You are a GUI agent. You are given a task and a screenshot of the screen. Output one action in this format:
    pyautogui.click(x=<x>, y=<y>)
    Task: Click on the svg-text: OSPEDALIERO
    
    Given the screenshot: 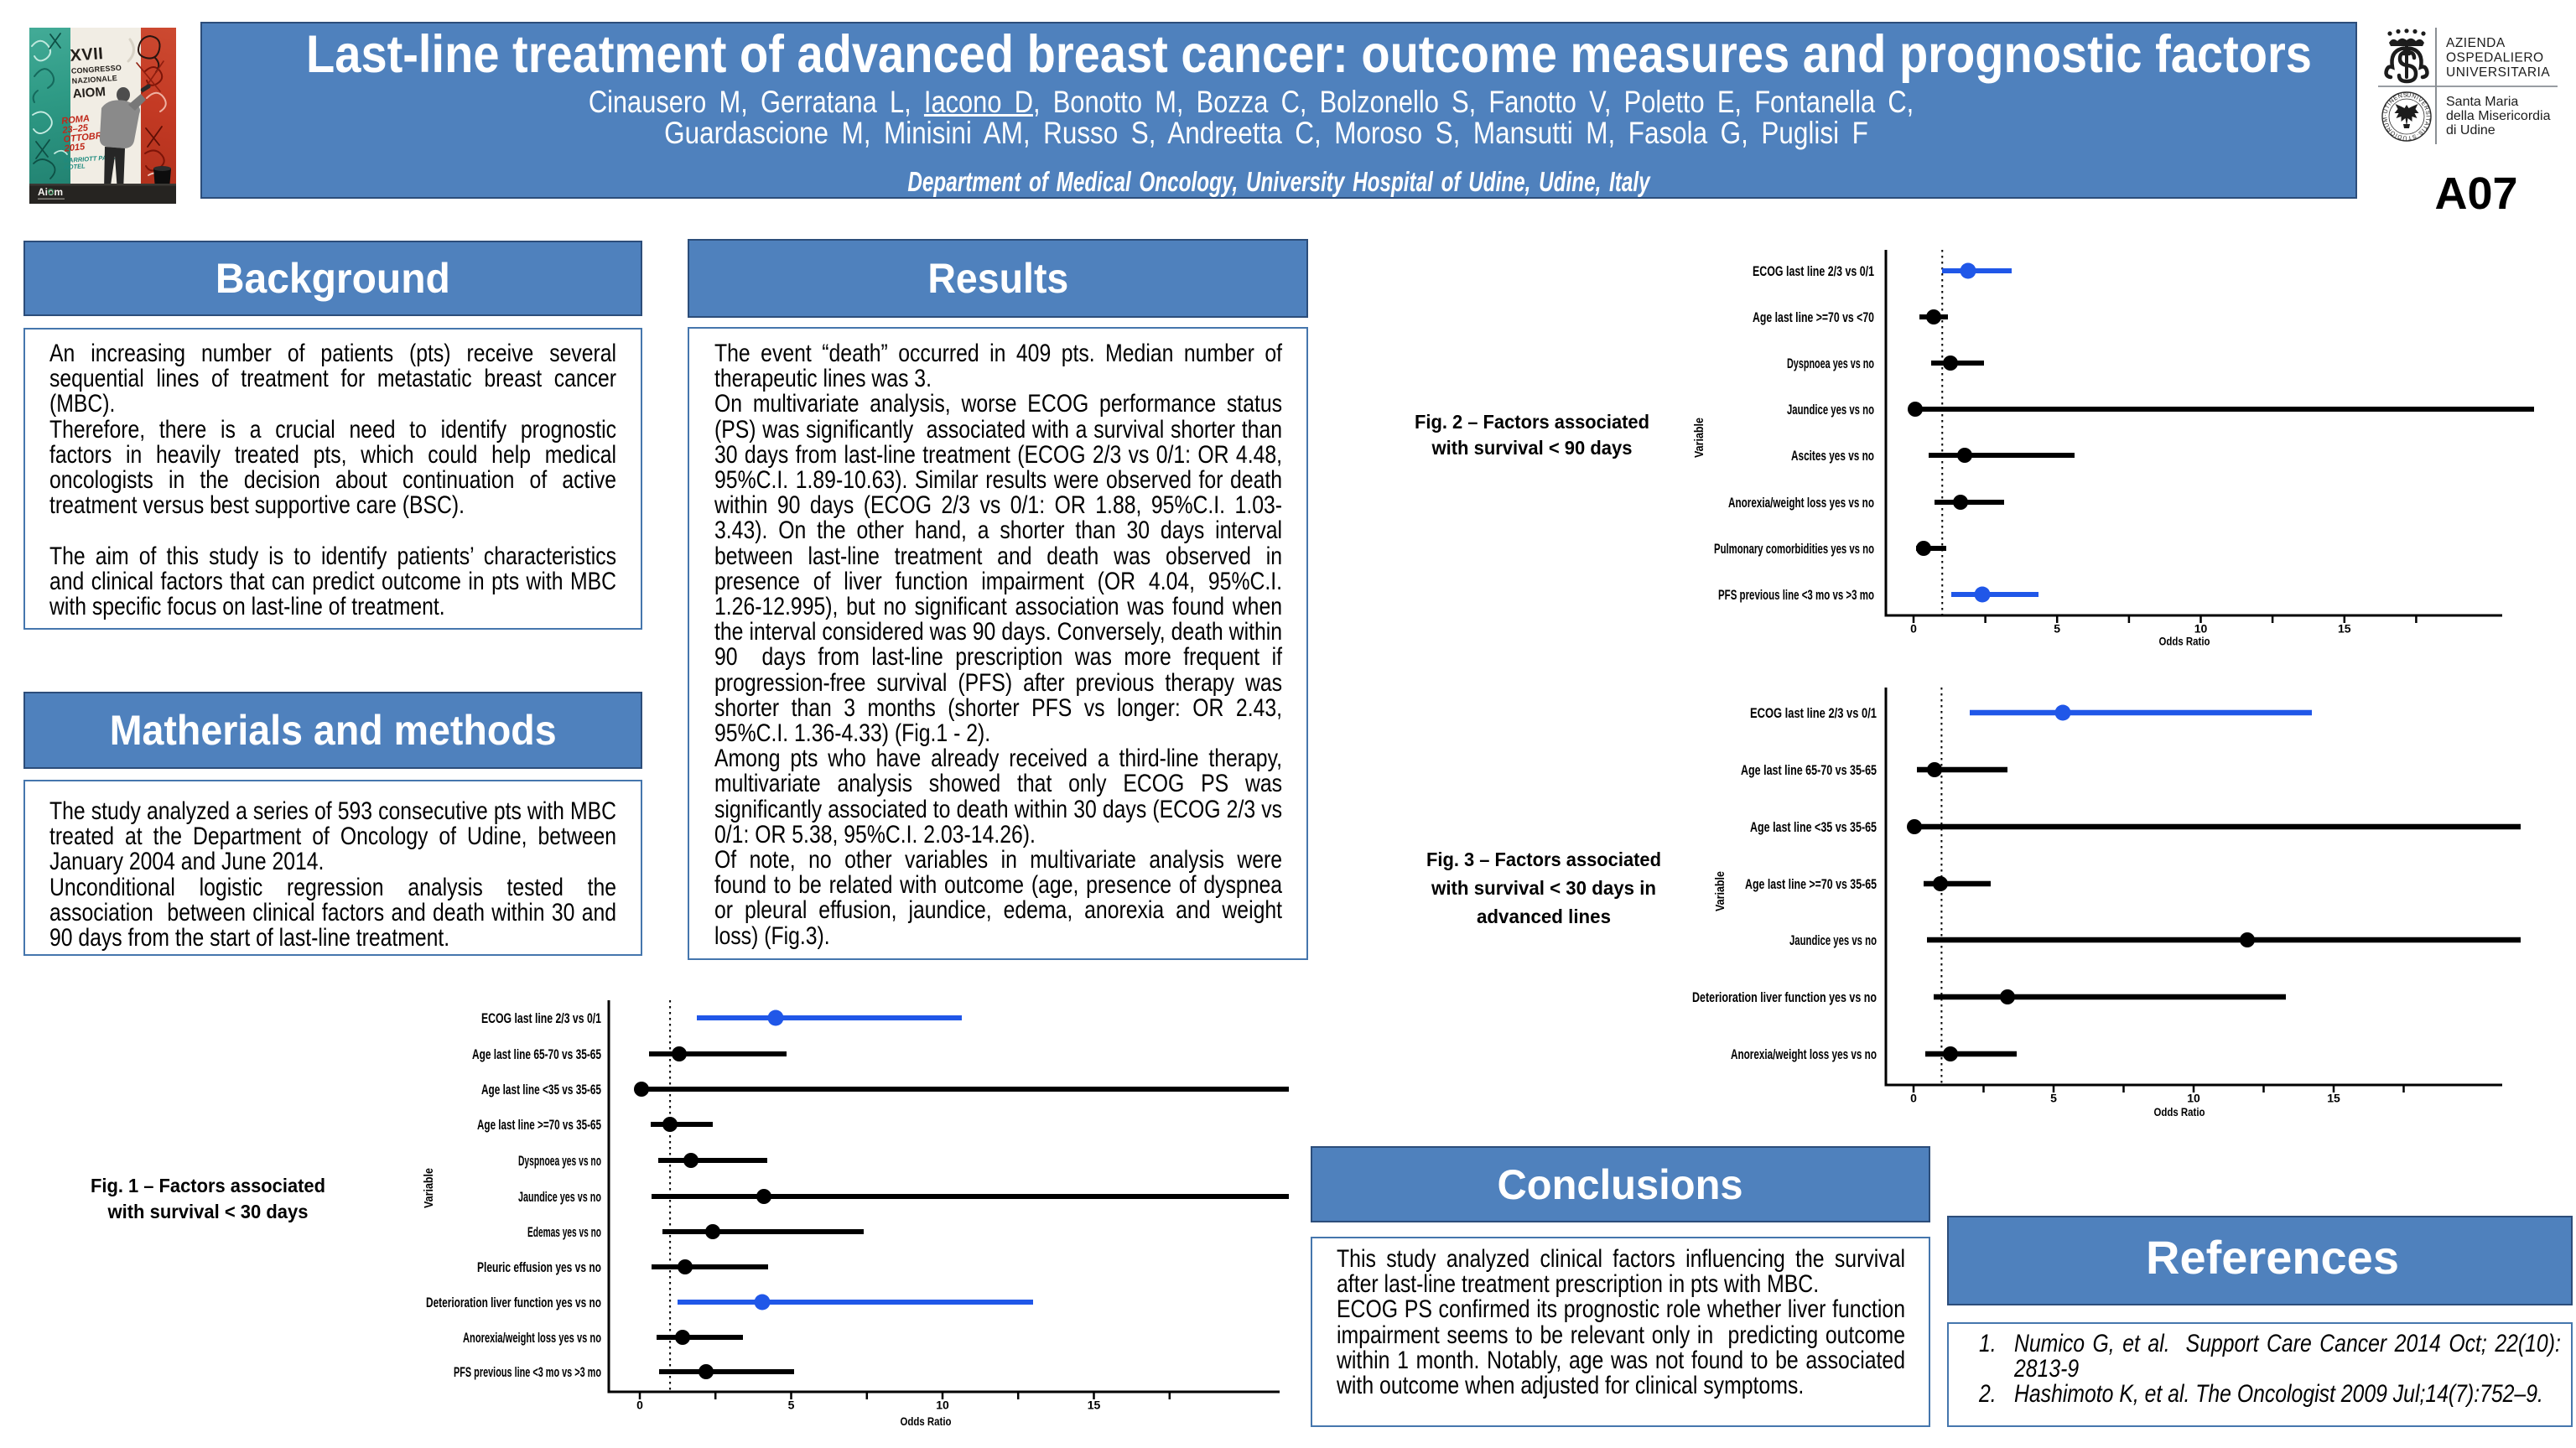 What is the action you would take?
    pyautogui.click(x=2495, y=58)
    